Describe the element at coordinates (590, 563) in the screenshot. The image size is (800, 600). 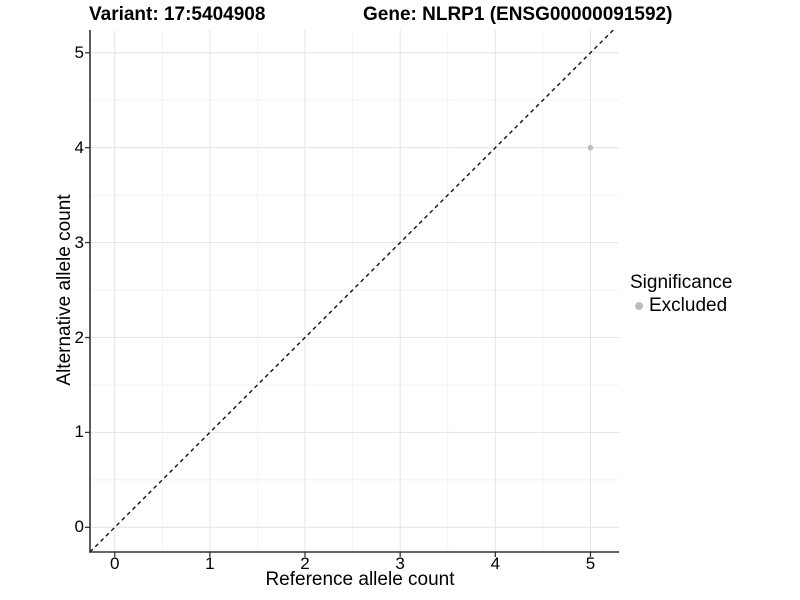
I see `x-tick-label: 5` at that location.